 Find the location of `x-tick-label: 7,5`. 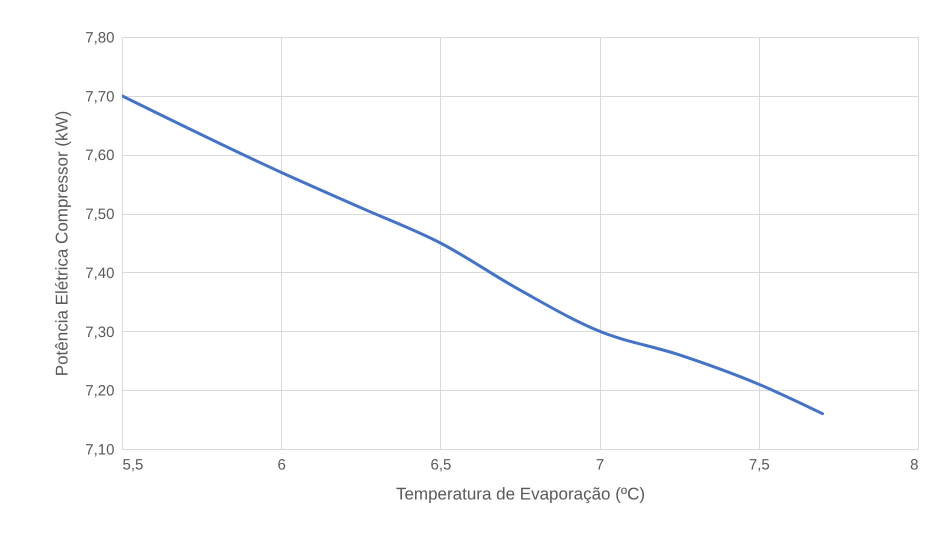

x-tick-label: 7,5 is located at coordinates (759, 465).